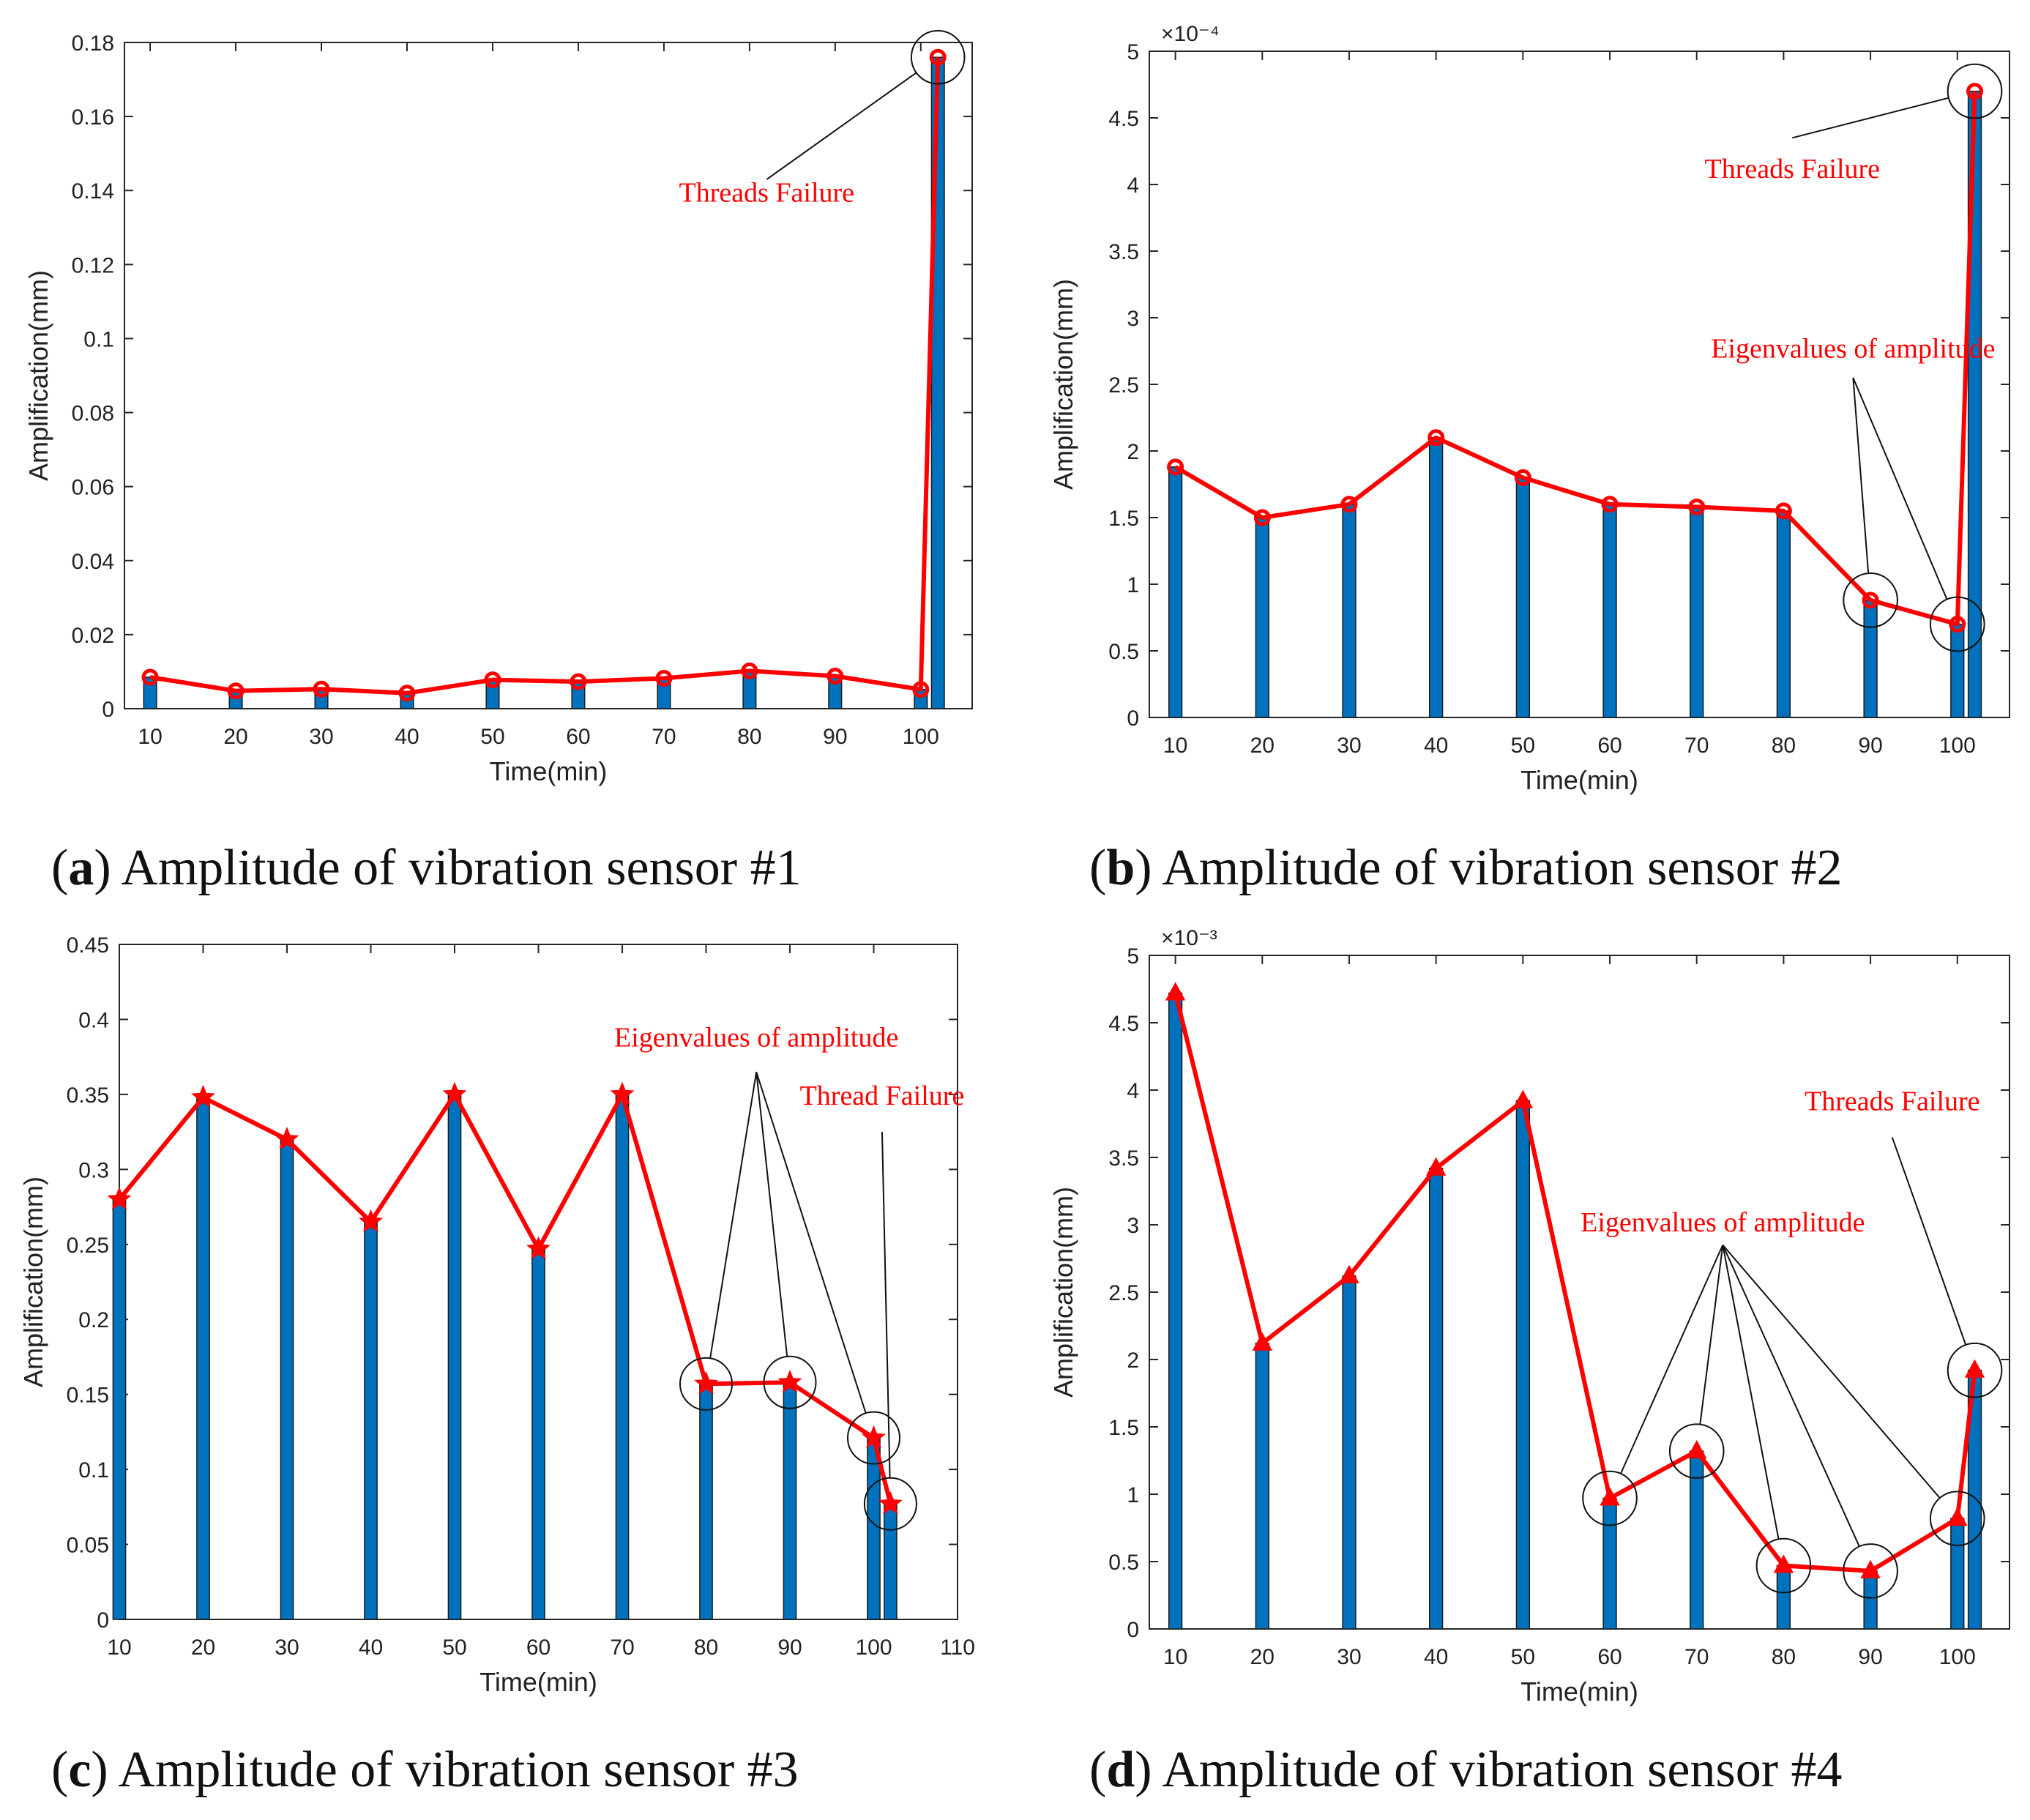 The height and width of the screenshot is (1820, 2030). What do you see at coordinates (1523, 1657) in the screenshot?
I see `chart-d-xtick-label: 50` at bounding box center [1523, 1657].